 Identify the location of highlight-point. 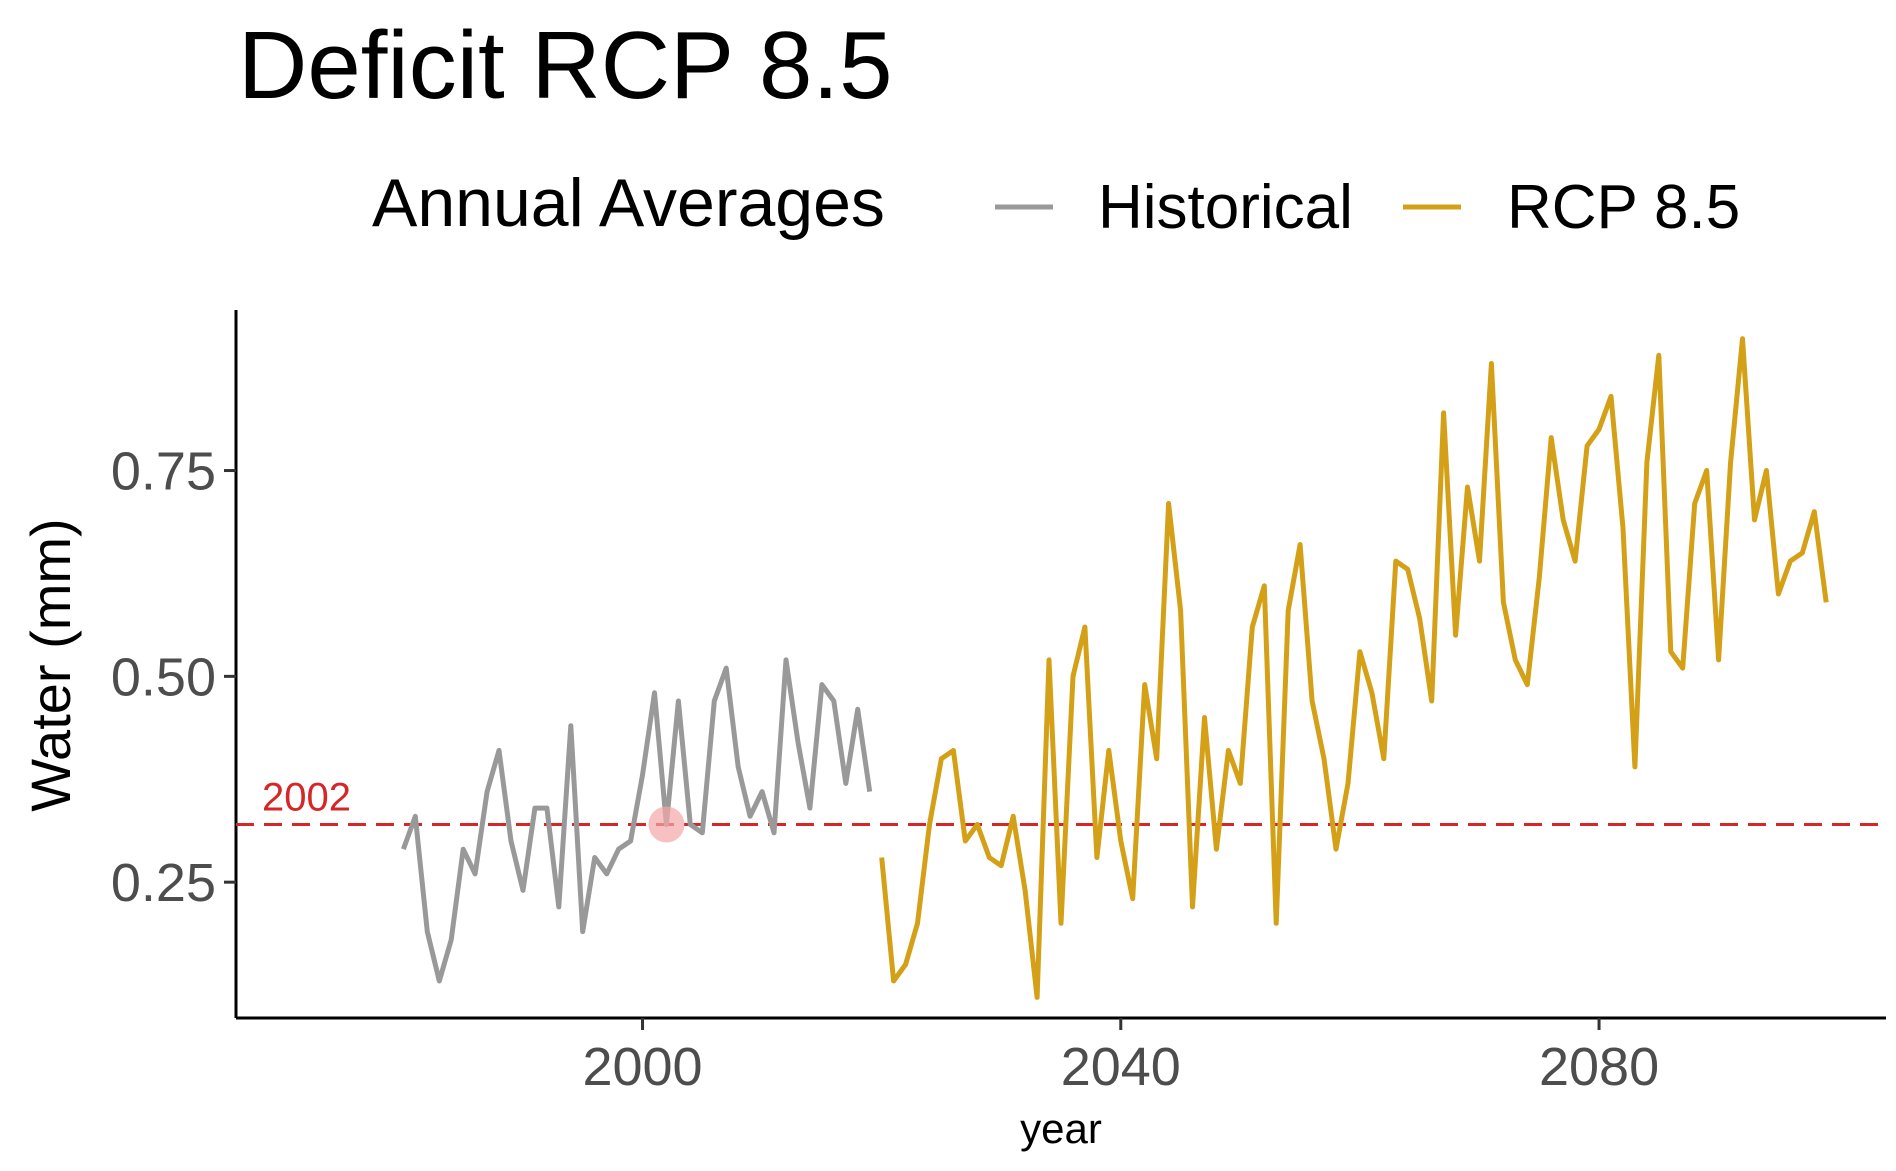
(666, 824).